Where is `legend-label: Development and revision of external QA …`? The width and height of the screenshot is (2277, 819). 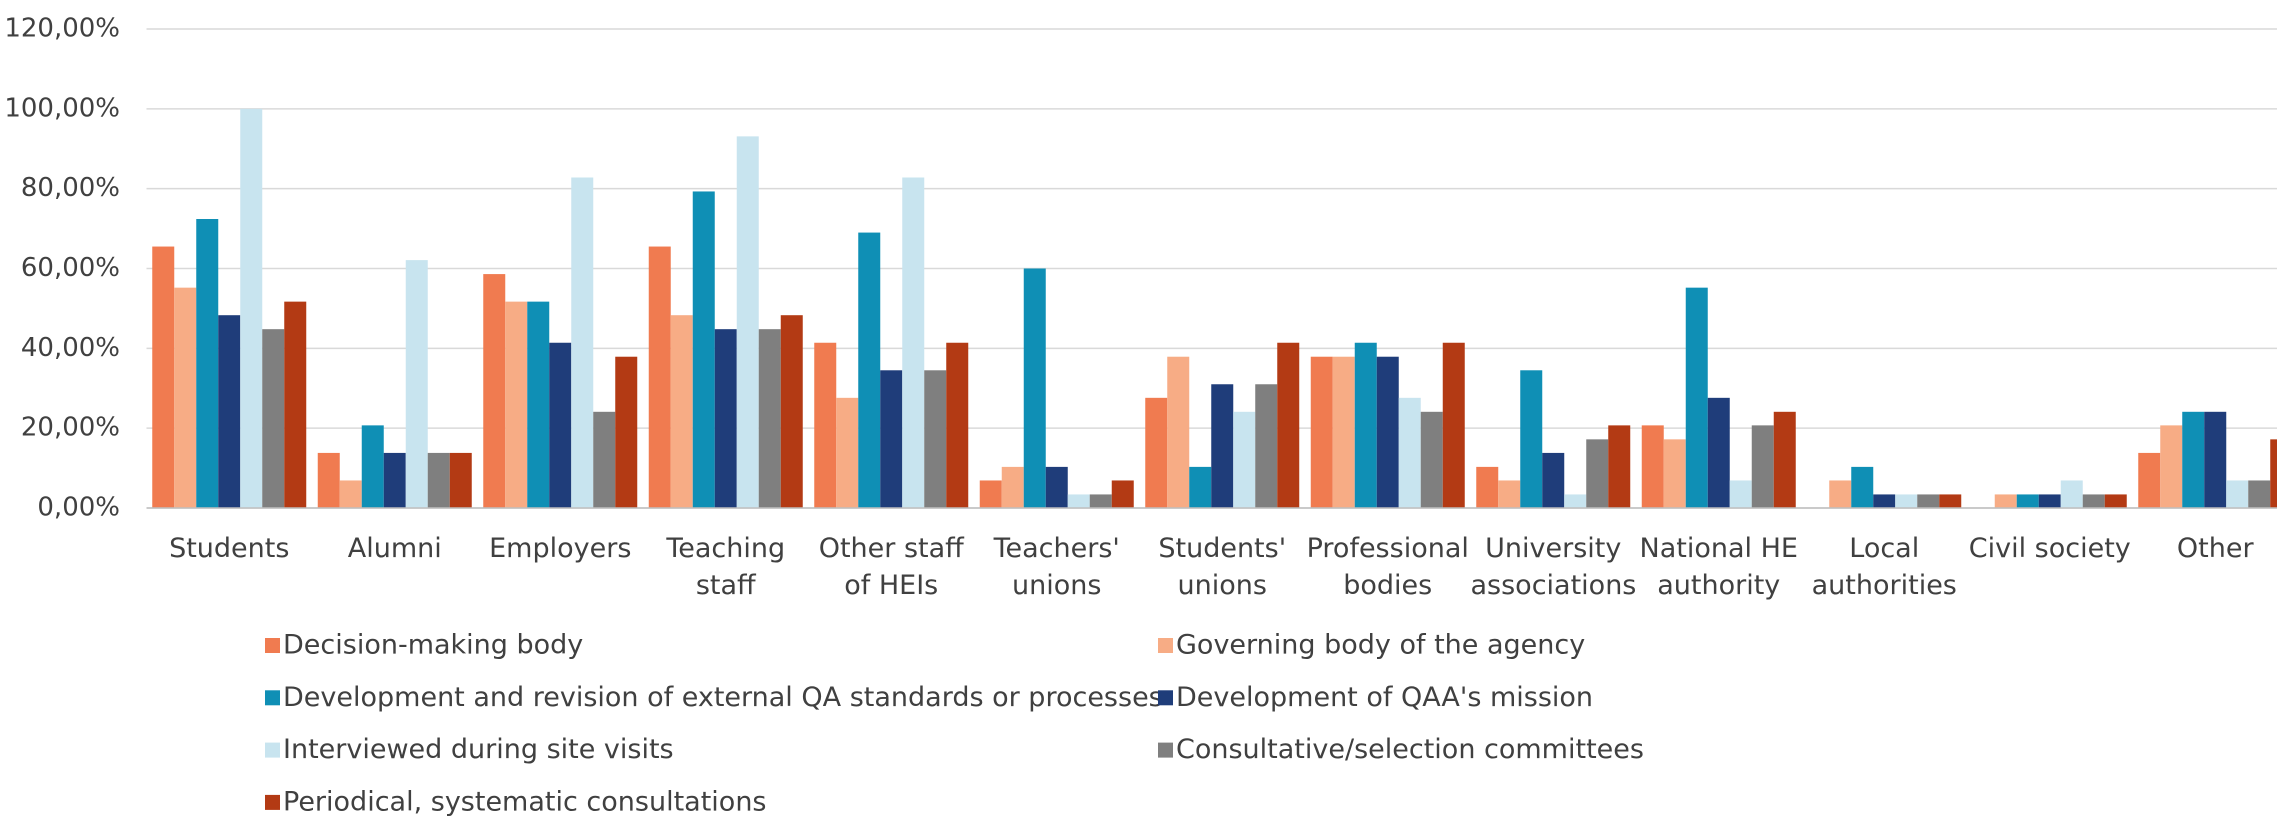 legend-label: Development and revision of external QA … is located at coordinates (723, 697).